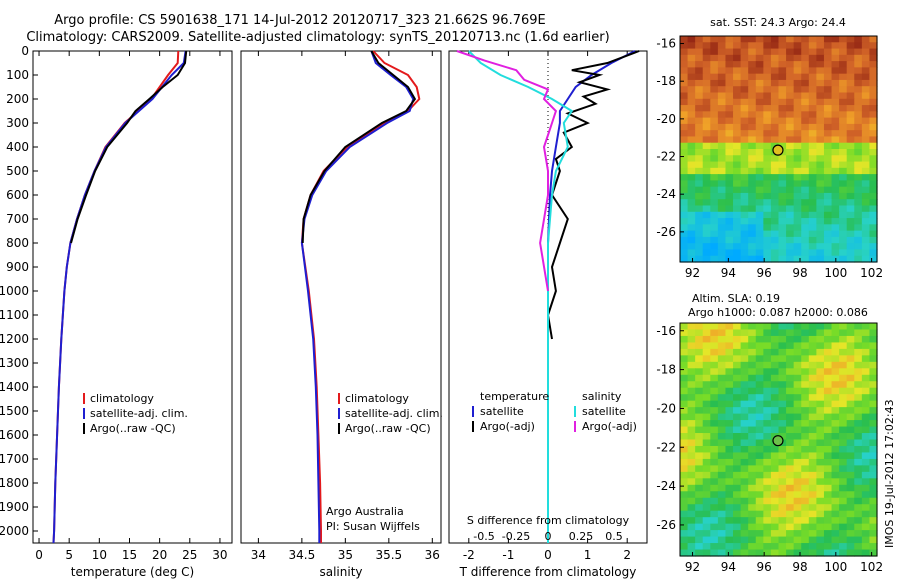 The height and width of the screenshot is (584, 900). I want to click on salinity-xtick-label: 35.5, so click(388, 555).